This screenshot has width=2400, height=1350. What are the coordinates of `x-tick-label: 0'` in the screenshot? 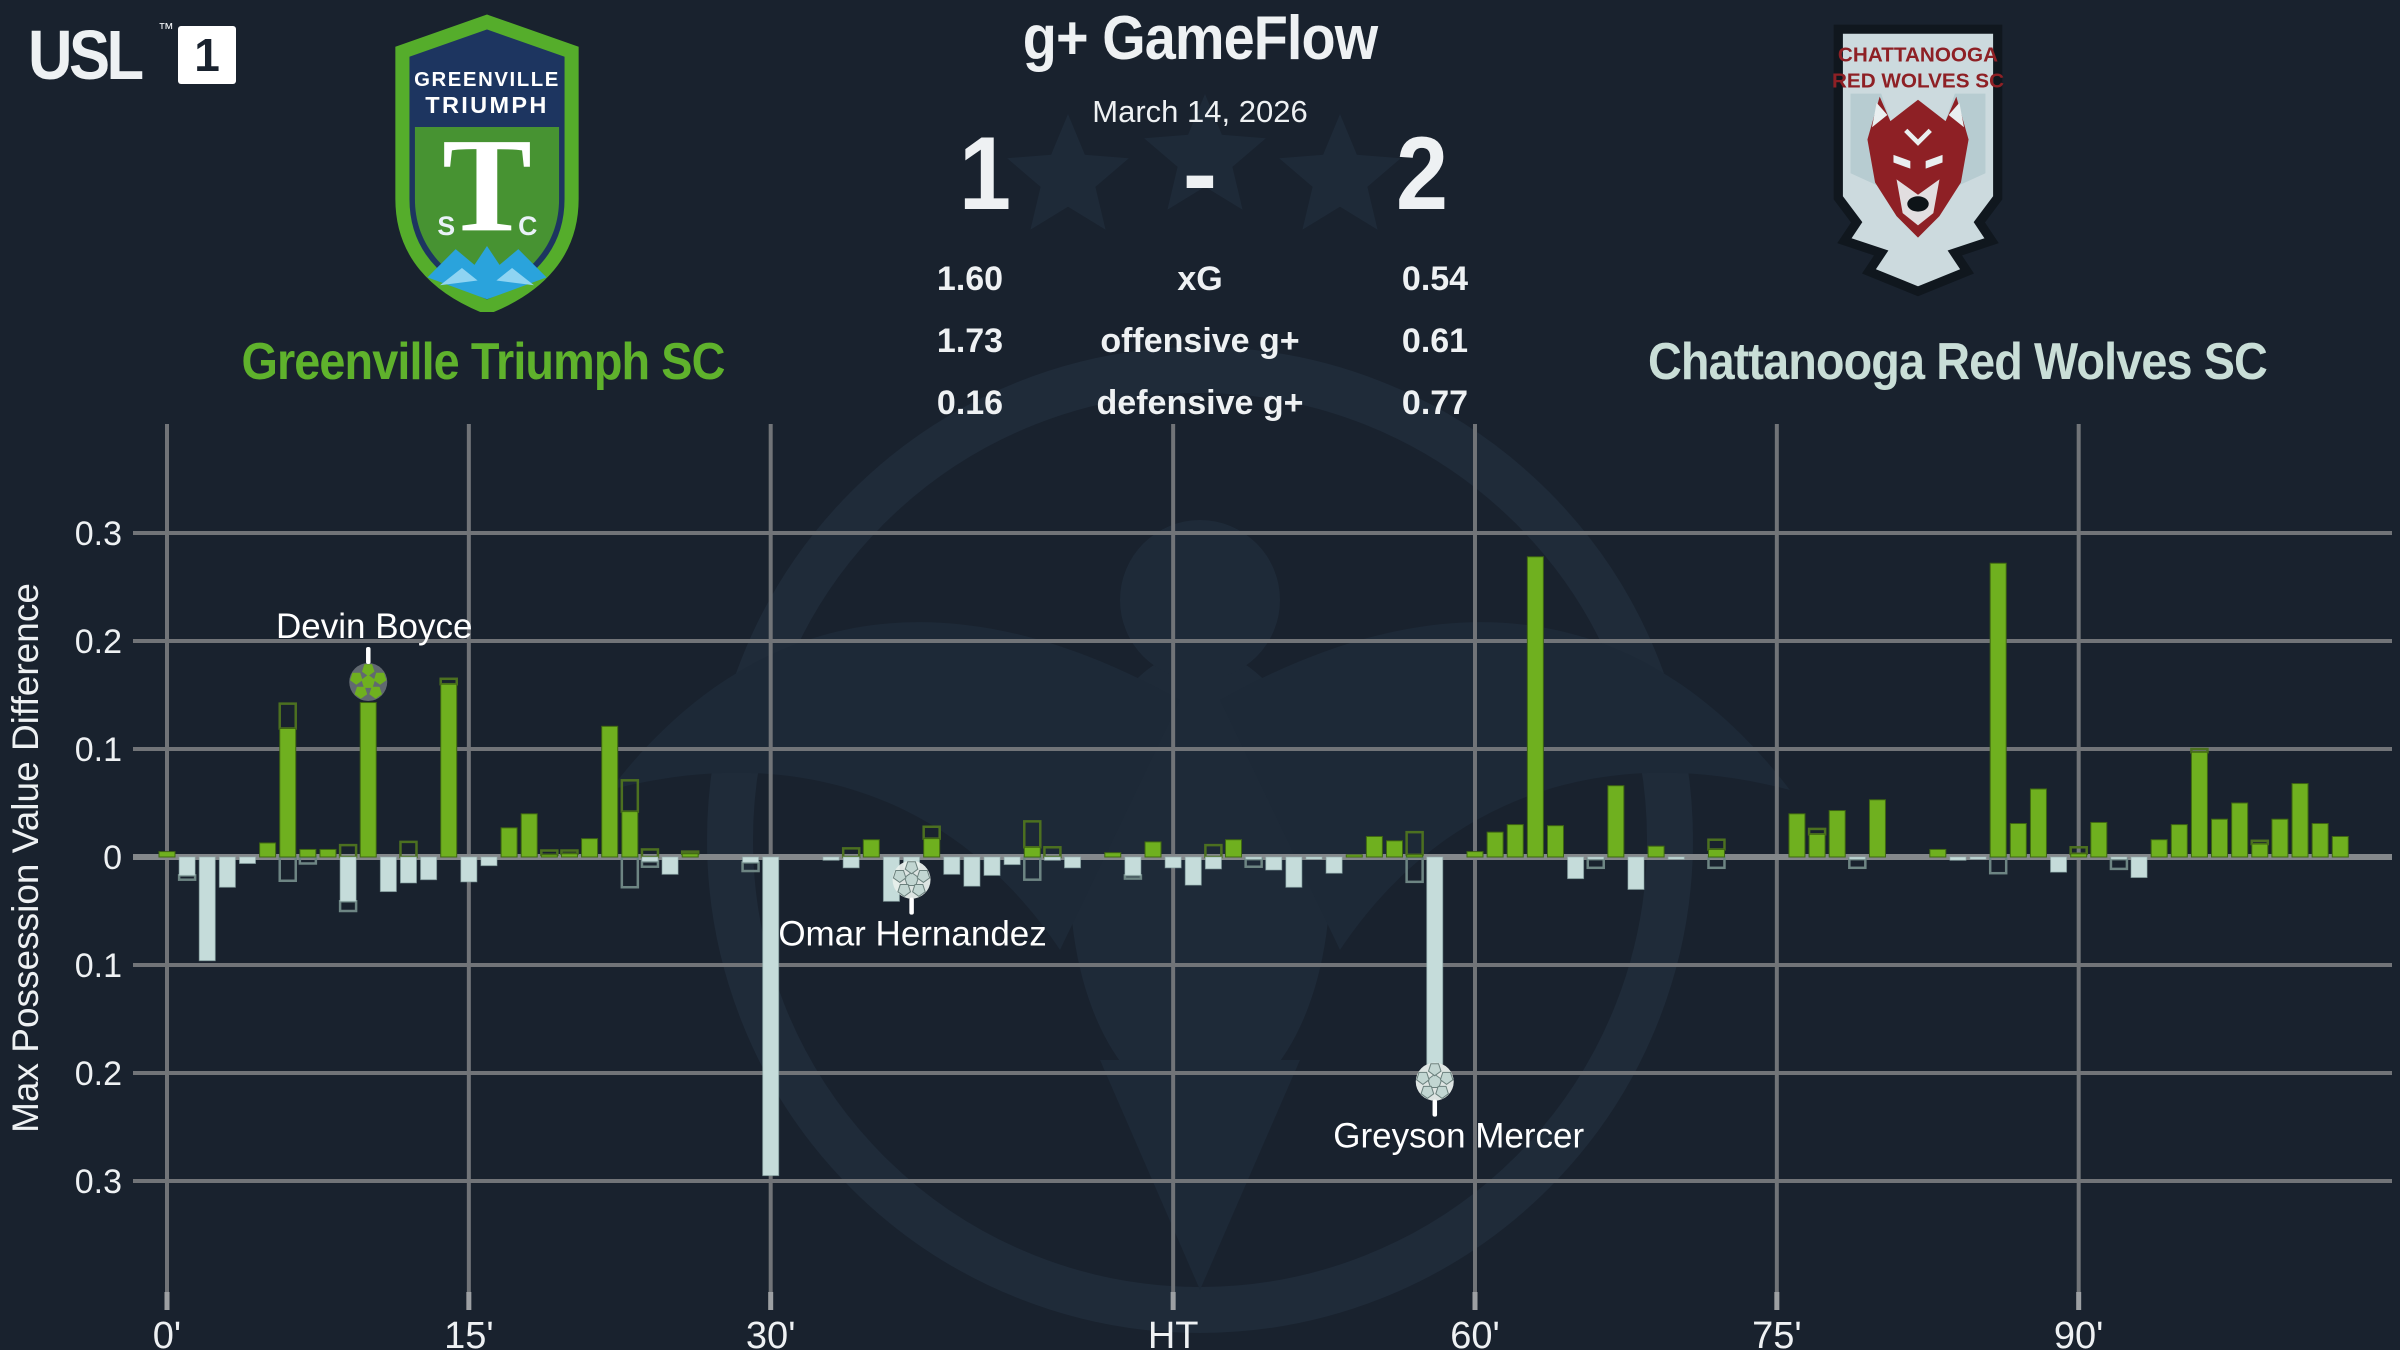 It's located at (167, 1332).